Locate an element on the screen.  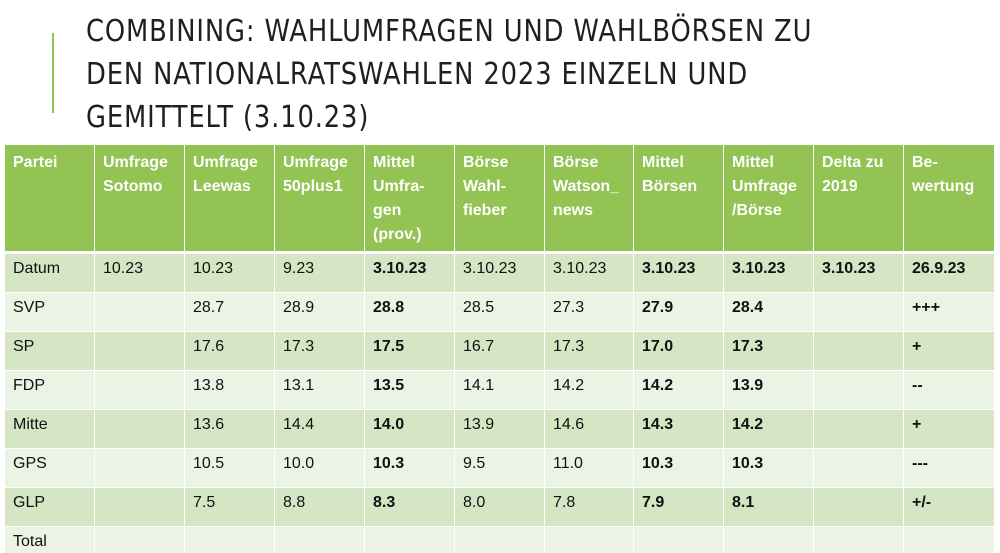
table-row: SP 17.6 17.3 17.5 16.7 17.3 17.0 17.3 + is located at coordinates (499, 351).